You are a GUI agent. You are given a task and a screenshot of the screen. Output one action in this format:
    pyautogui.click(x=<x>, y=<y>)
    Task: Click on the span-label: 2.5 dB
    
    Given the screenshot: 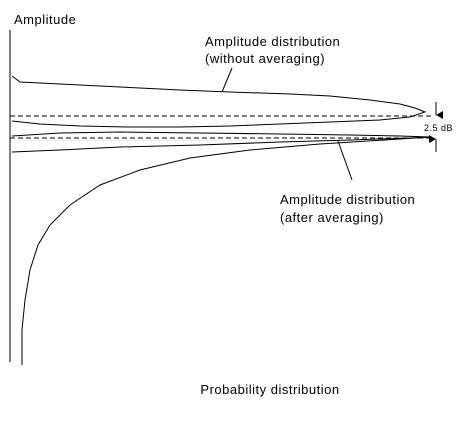 What is the action you would take?
    pyautogui.click(x=438, y=128)
    